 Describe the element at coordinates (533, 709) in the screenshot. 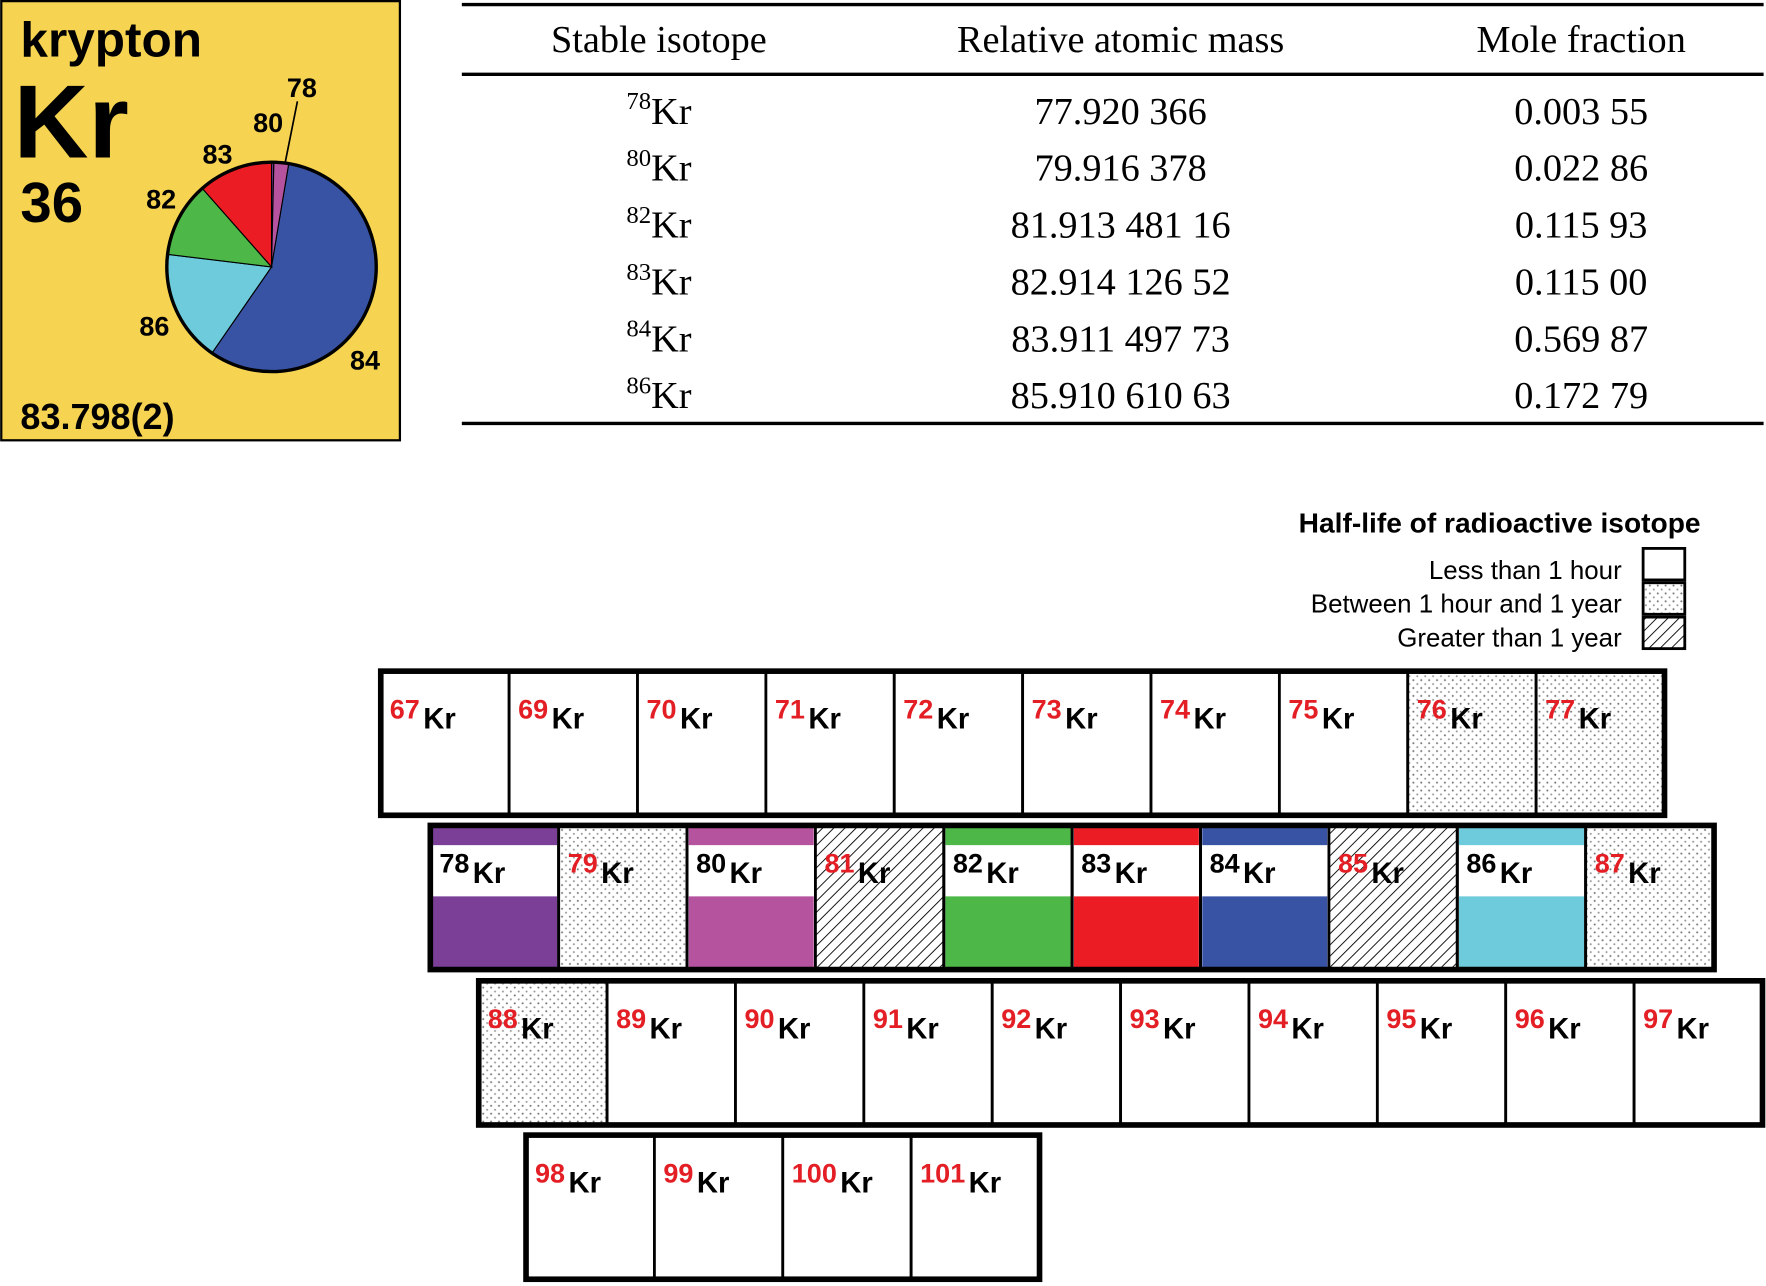

I see `mass-number: 69` at that location.